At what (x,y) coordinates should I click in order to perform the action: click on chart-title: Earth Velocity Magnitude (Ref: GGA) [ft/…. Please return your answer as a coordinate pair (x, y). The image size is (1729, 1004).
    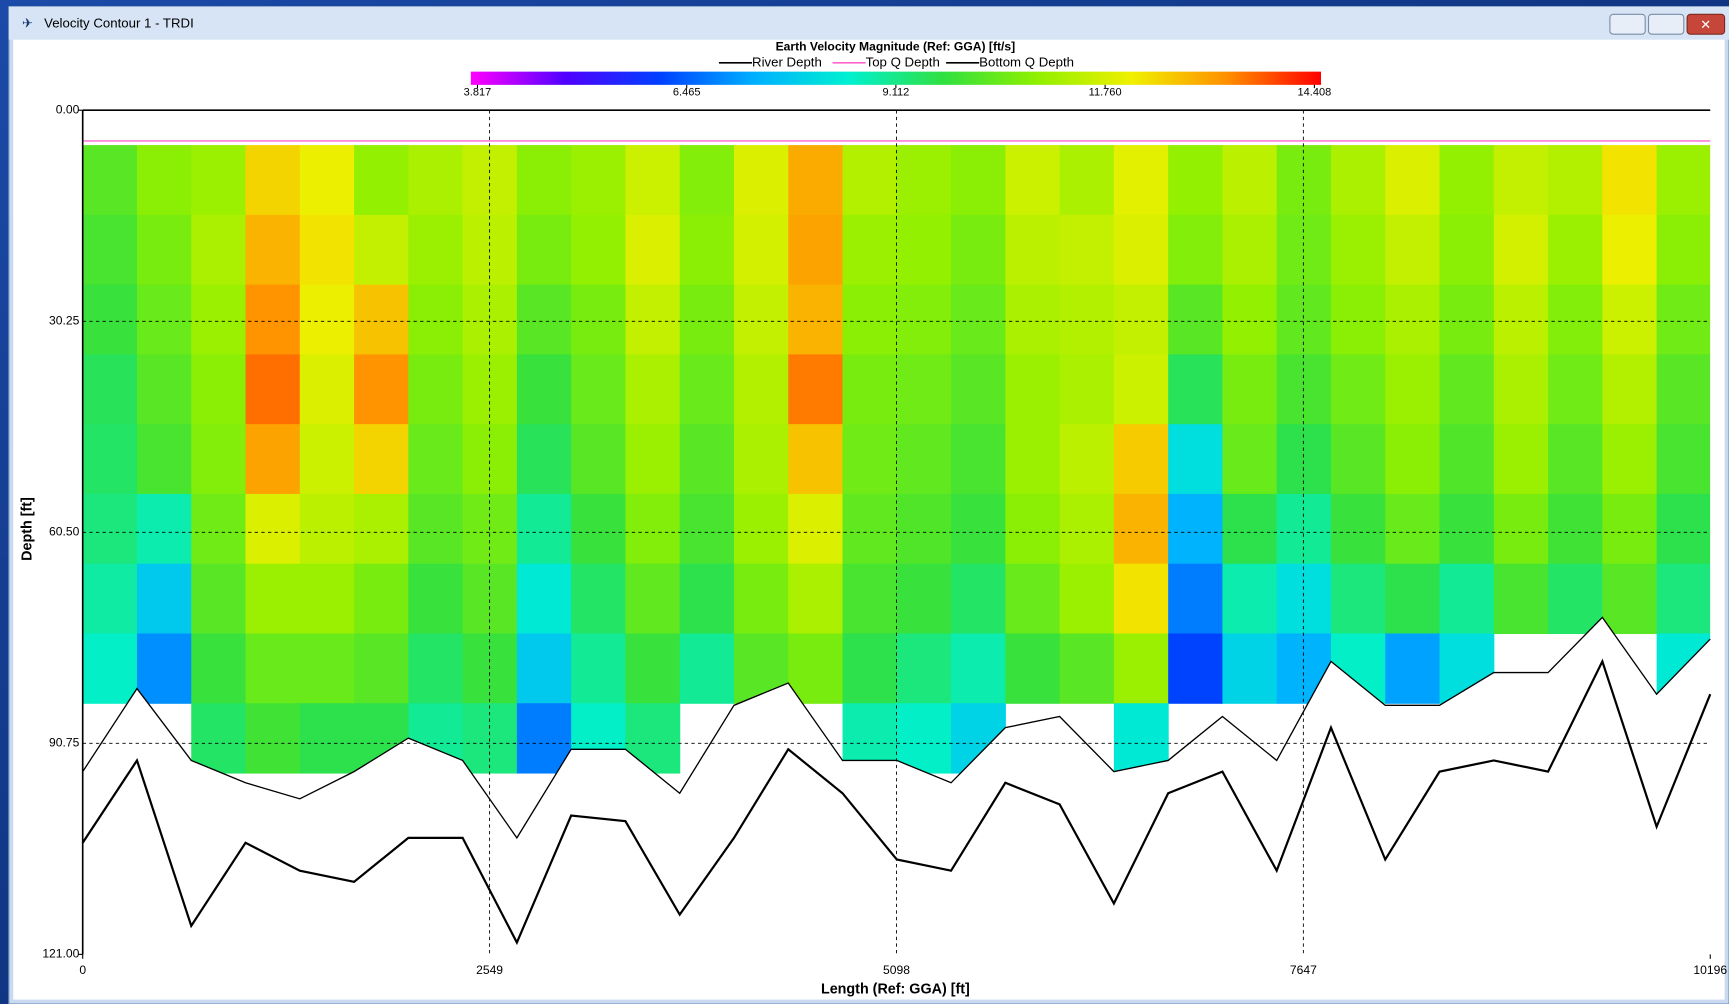
    Looking at the image, I should click on (896, 47).